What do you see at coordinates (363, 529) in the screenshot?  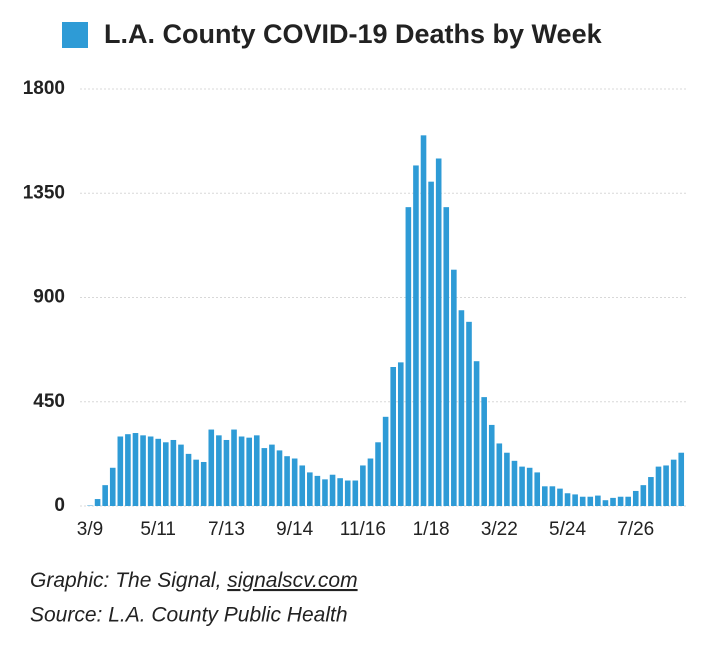 I see `x-tick-label: 11/16` at bounding box center [363, 529].